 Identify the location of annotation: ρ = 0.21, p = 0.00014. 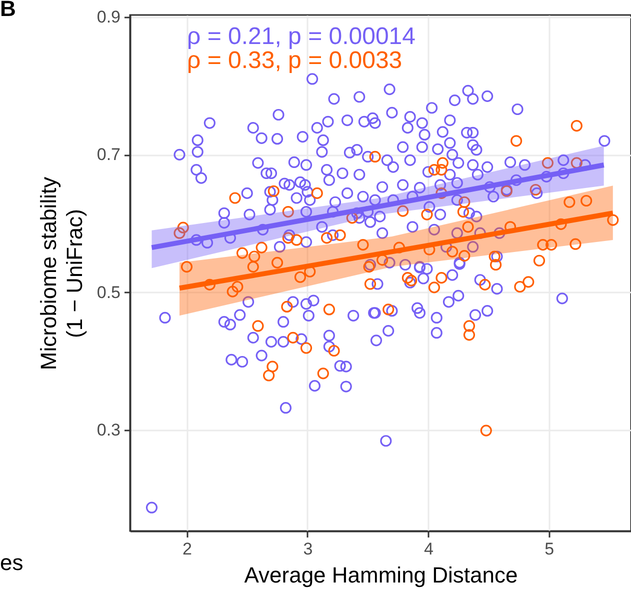
(301, 36).